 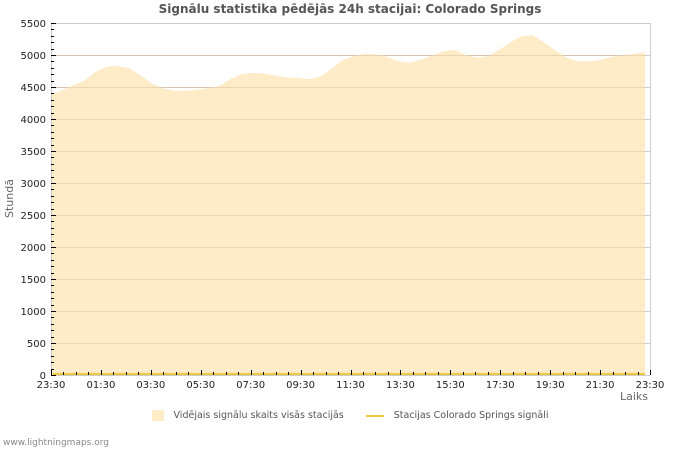 What do you see at coordinates (33, 56) in the screenshot?
I see `svg-text: 5000` at bounding box center [33, 56].